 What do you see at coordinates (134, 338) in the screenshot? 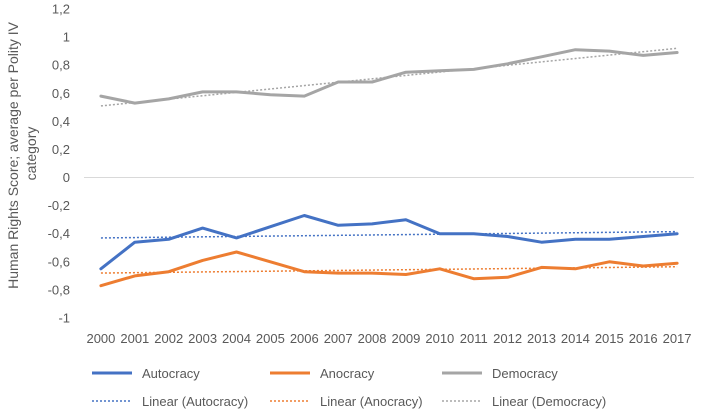
I see `x-tick-label: 2001` at bounding box center [134, 338].